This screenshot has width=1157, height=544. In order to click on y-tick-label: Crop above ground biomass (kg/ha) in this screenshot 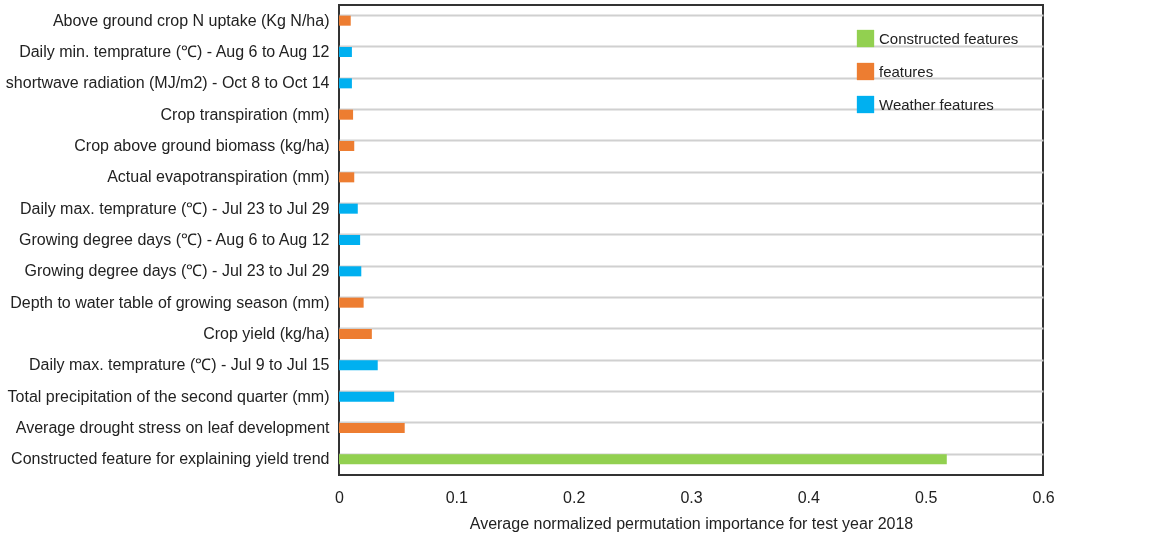, I will do `click(202, 145)`.